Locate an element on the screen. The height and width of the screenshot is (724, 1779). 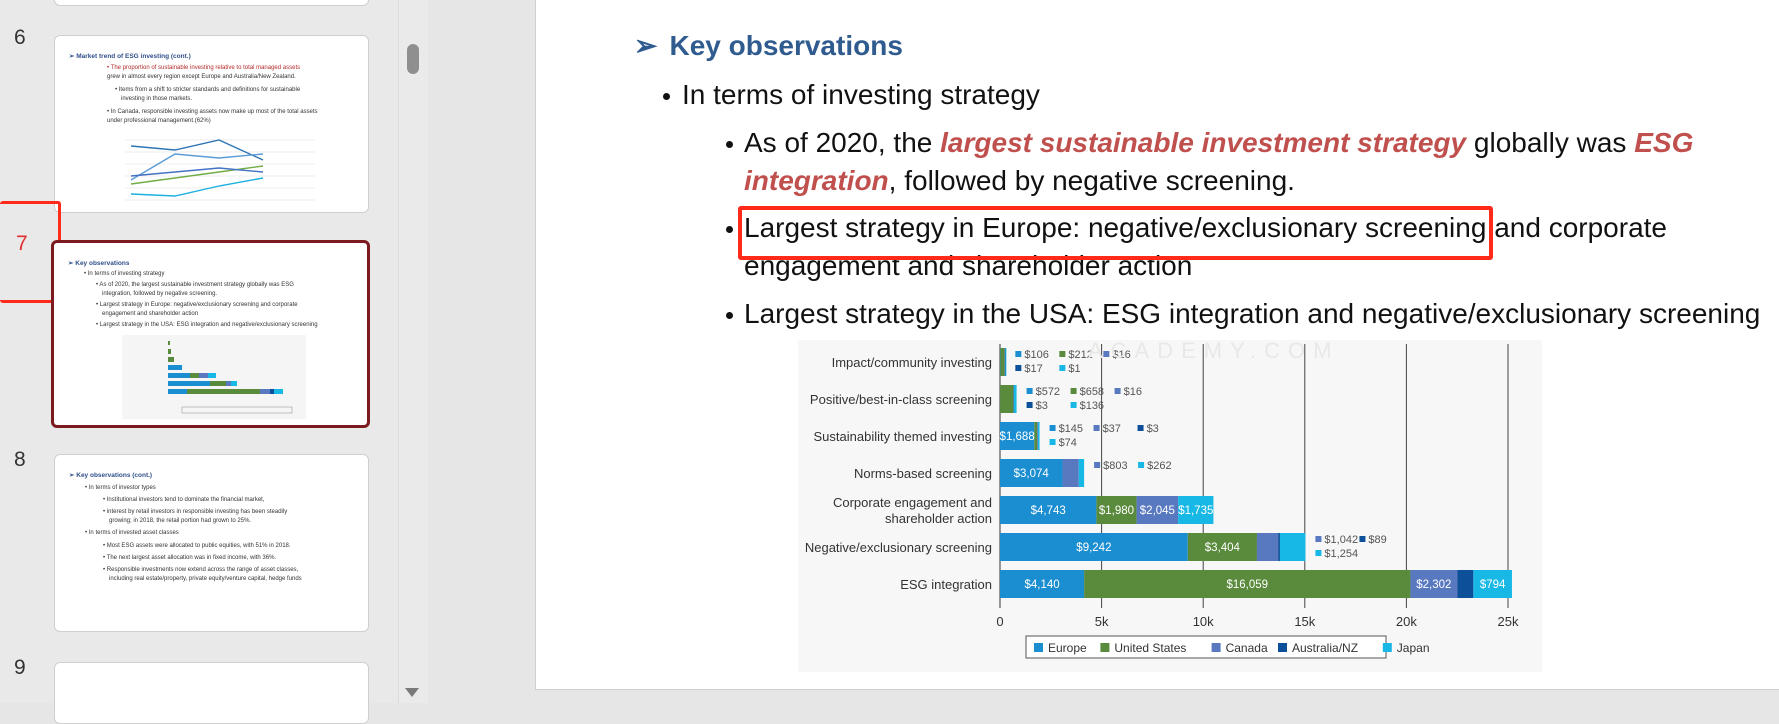
scrollbar-thumb is located at coordinates (413, 59).